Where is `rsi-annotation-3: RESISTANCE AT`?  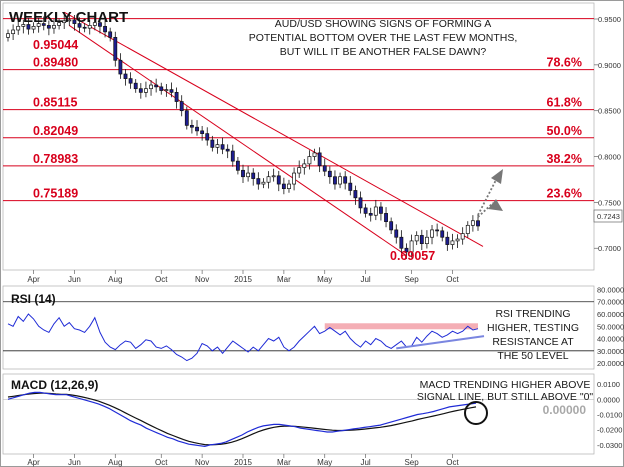 rsi-annotation-3: RESISTANCE AT is located at coordinates (533, 342).